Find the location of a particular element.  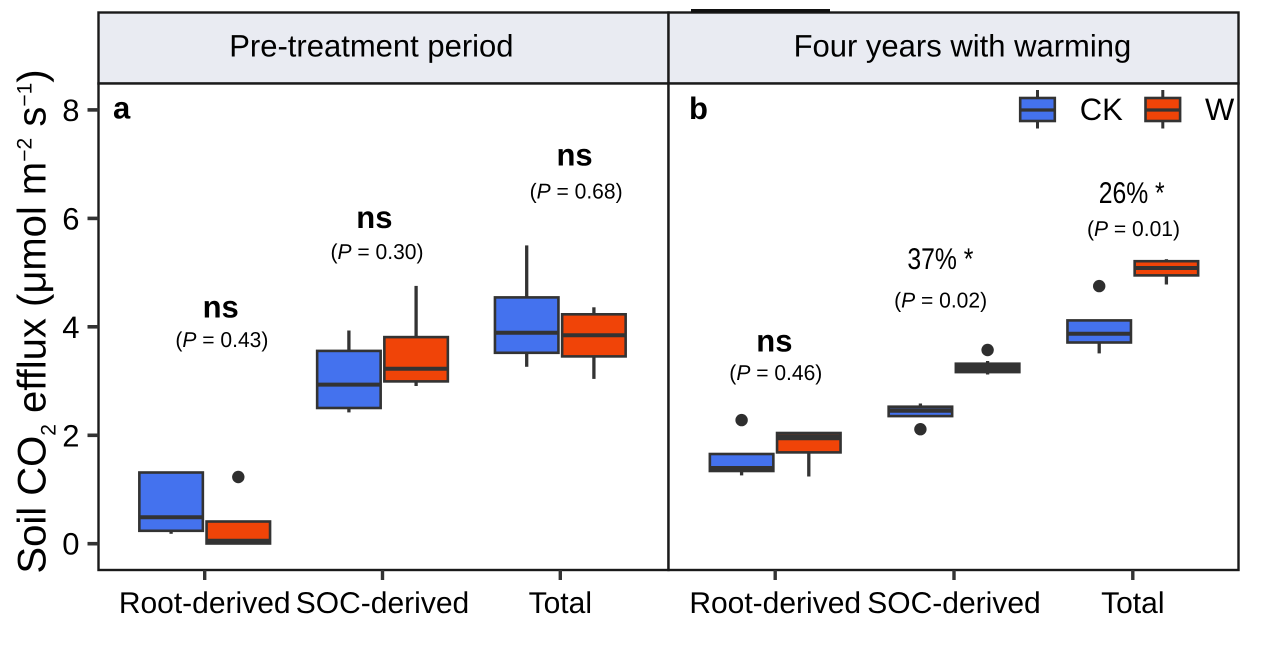

svg-text: 37% * is located at coordinates (940, 259).